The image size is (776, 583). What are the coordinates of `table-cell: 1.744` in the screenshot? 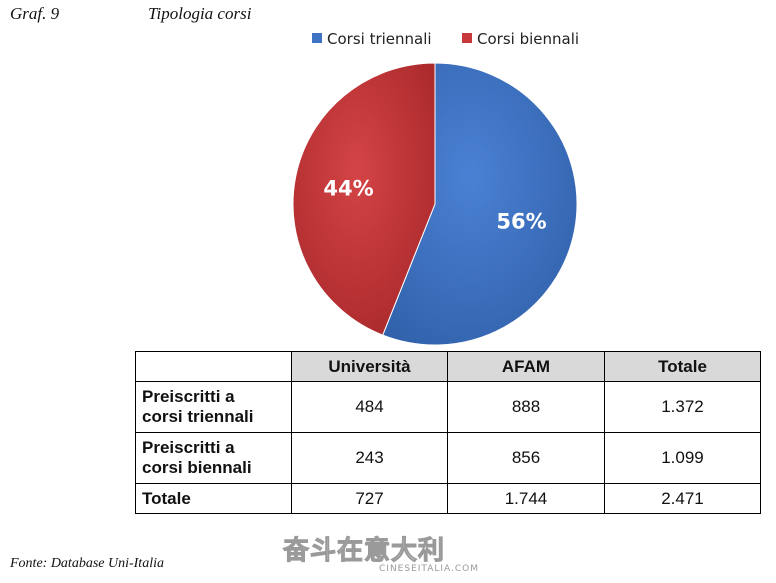 It's located at (526, 498).